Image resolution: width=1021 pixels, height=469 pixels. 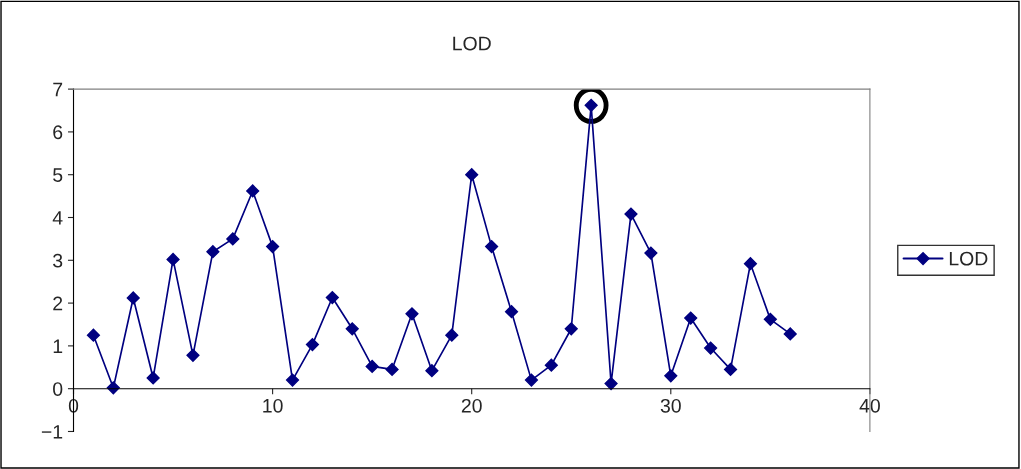 What do you see at coordinates (472, 43) in the screenshot?
I see `chart-title: LOD` at bounding box center [472, 43].